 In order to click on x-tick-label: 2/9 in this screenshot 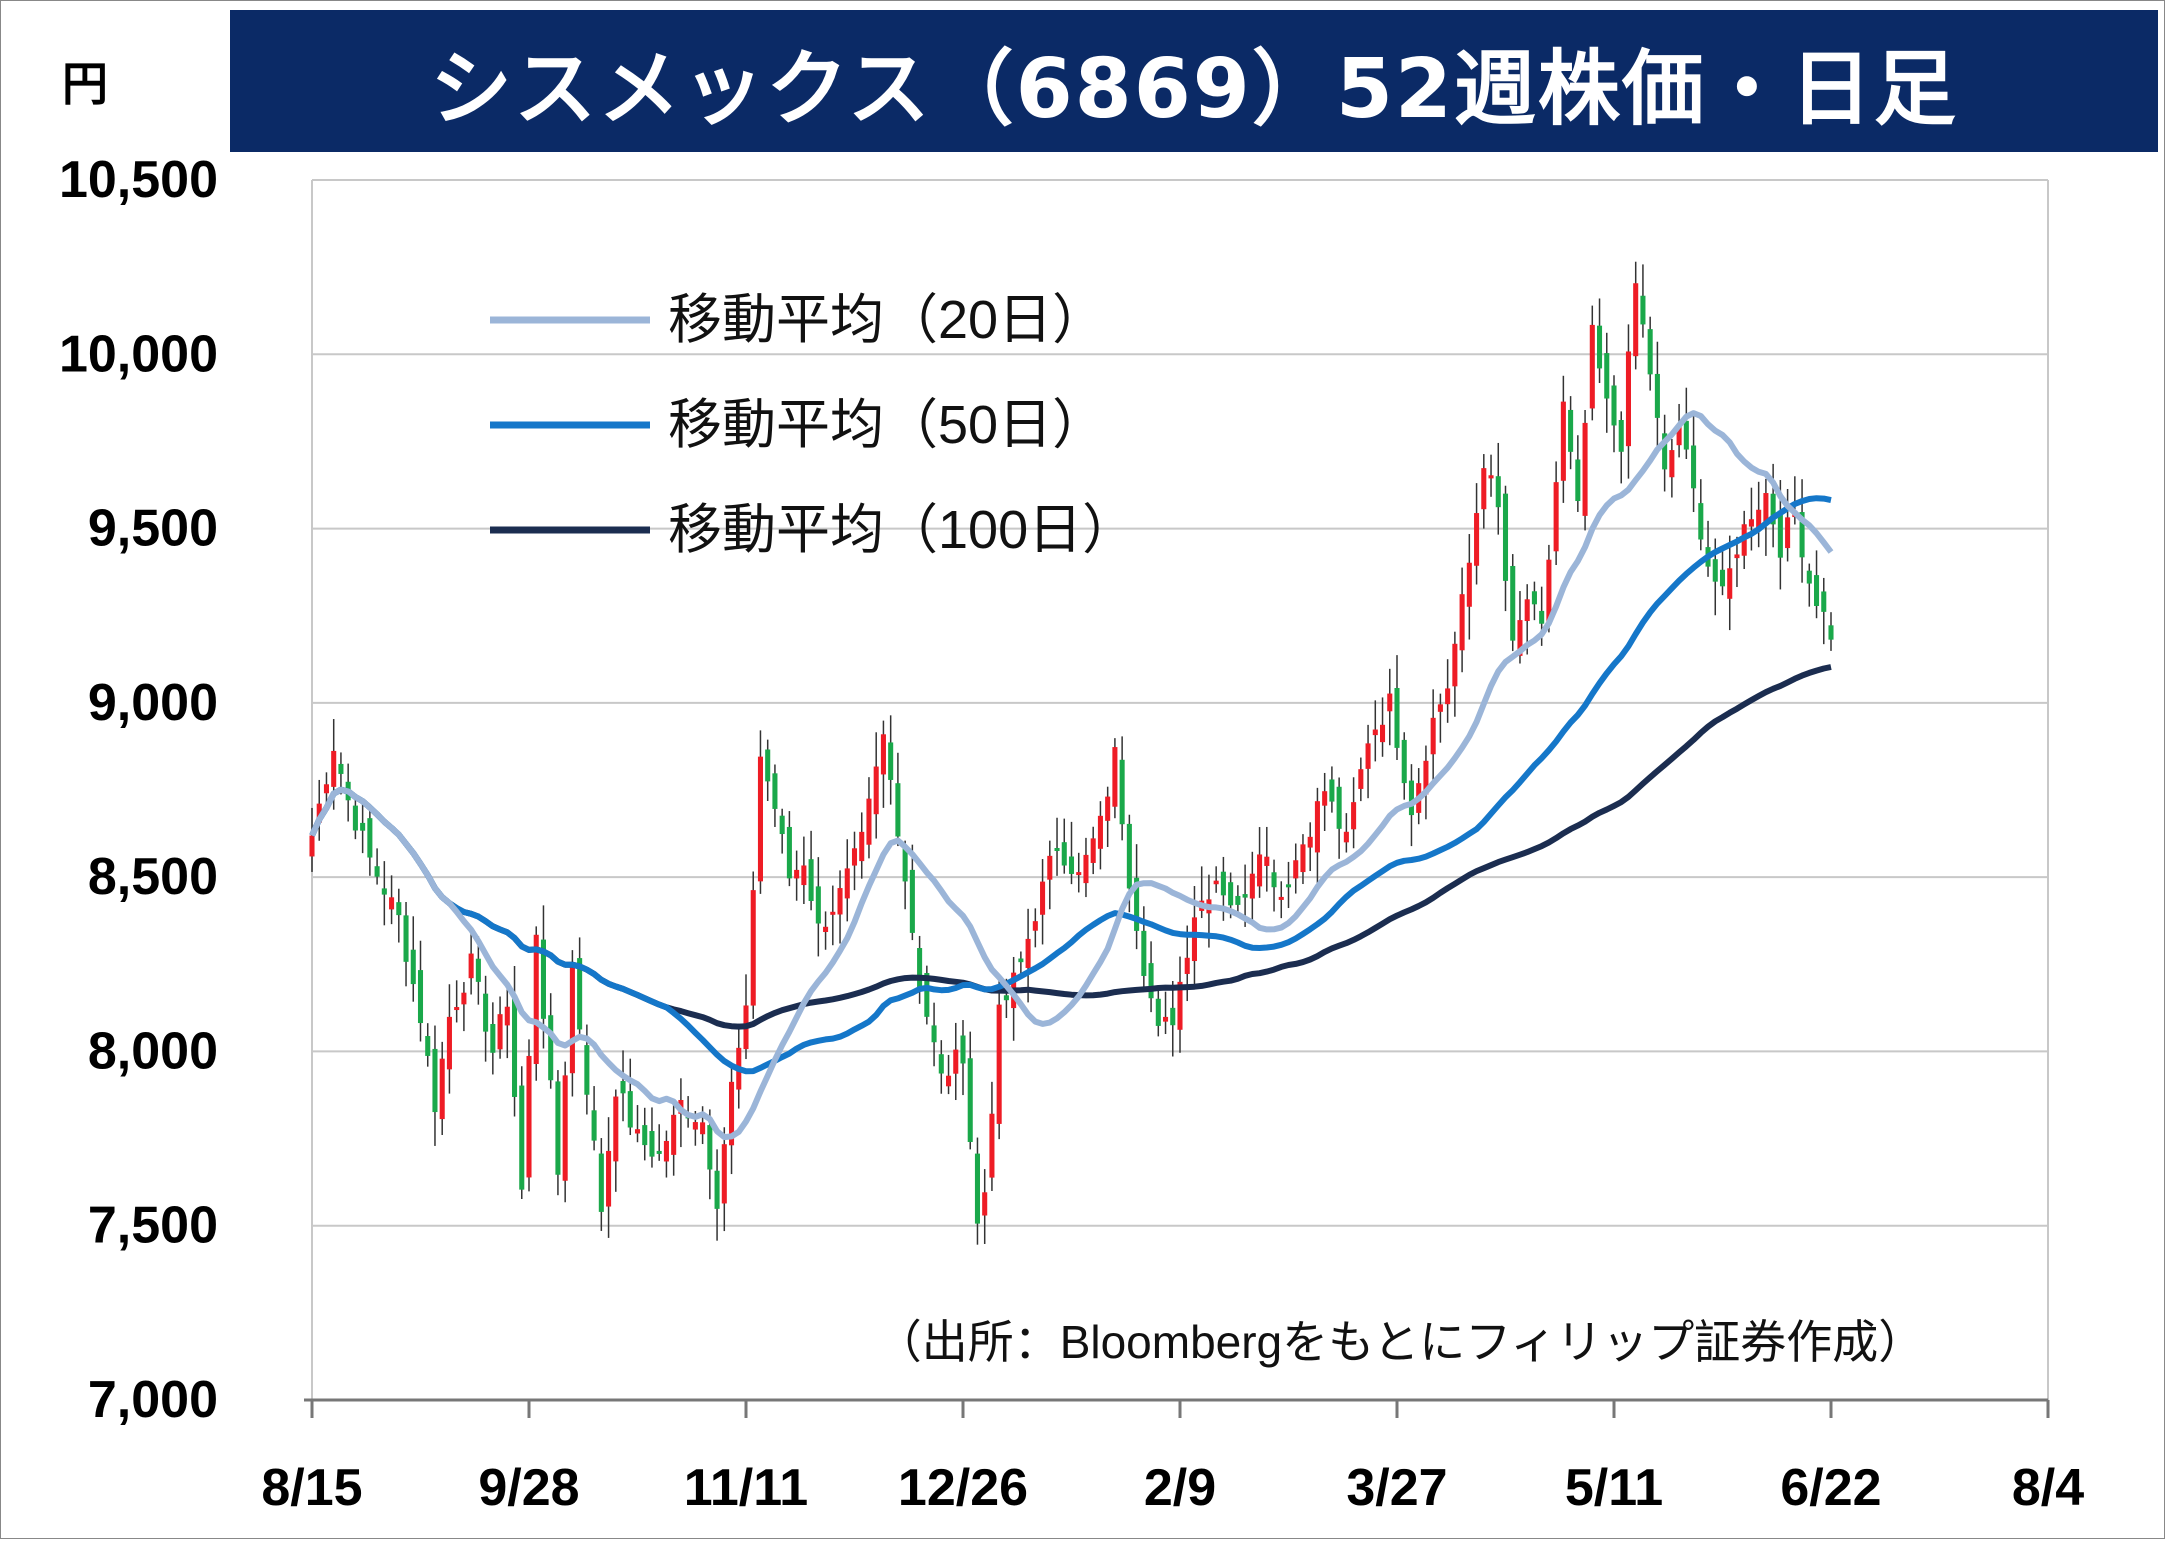, I will do `click(1180, 1488)`.